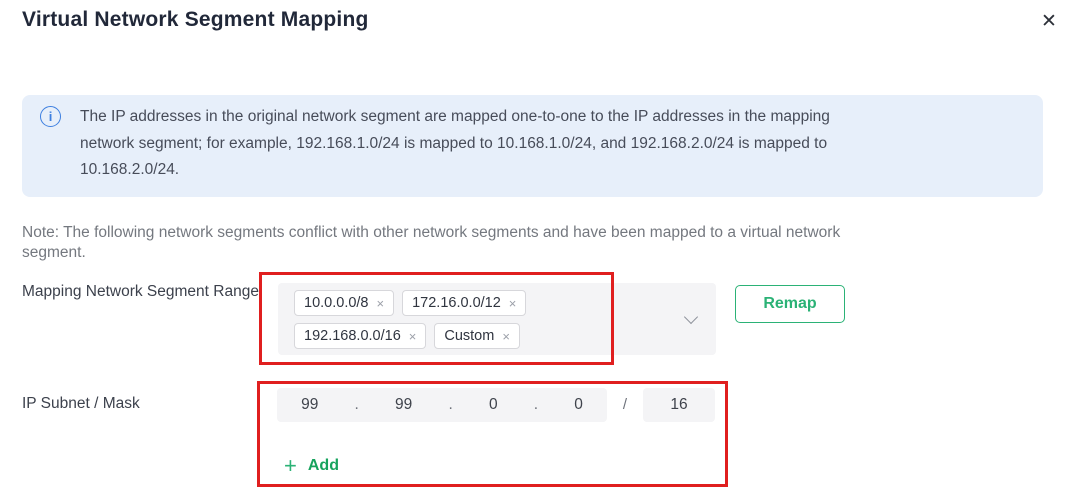 The image size is (1074, 495). I want to click on ip-octet-3: 0, so click(493, 404).